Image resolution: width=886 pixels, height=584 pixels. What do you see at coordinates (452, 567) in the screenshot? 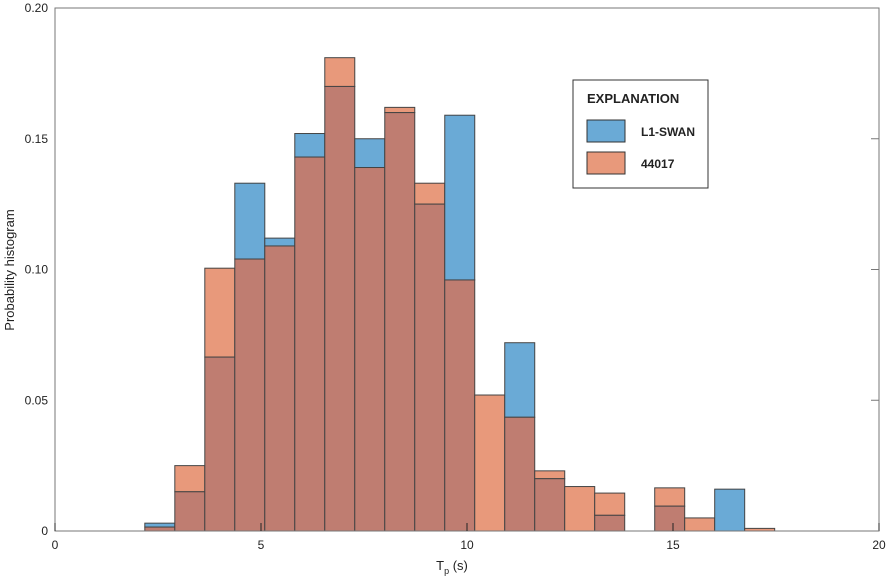
I see `x-axis-label: Tp (s)` at bounding box center [452, 567].